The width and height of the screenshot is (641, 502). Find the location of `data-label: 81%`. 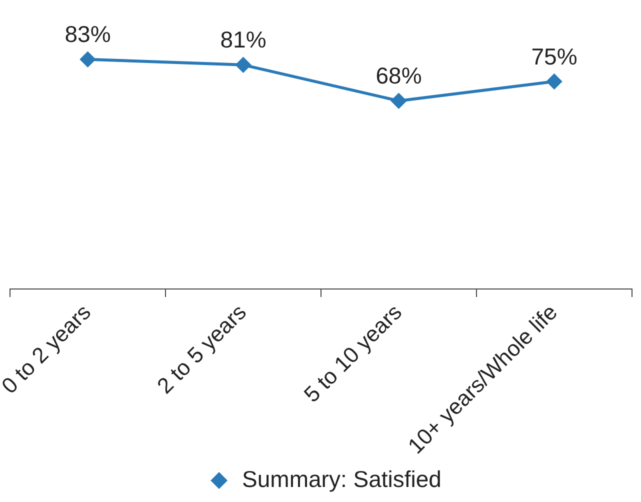

data-label: 81% is located at coordinates (243, 39).